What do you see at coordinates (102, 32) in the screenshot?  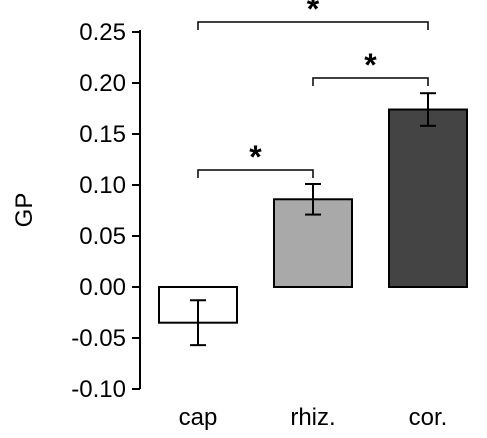 I see `y-tick-label: 0.25` at bounding box center [102, 32].